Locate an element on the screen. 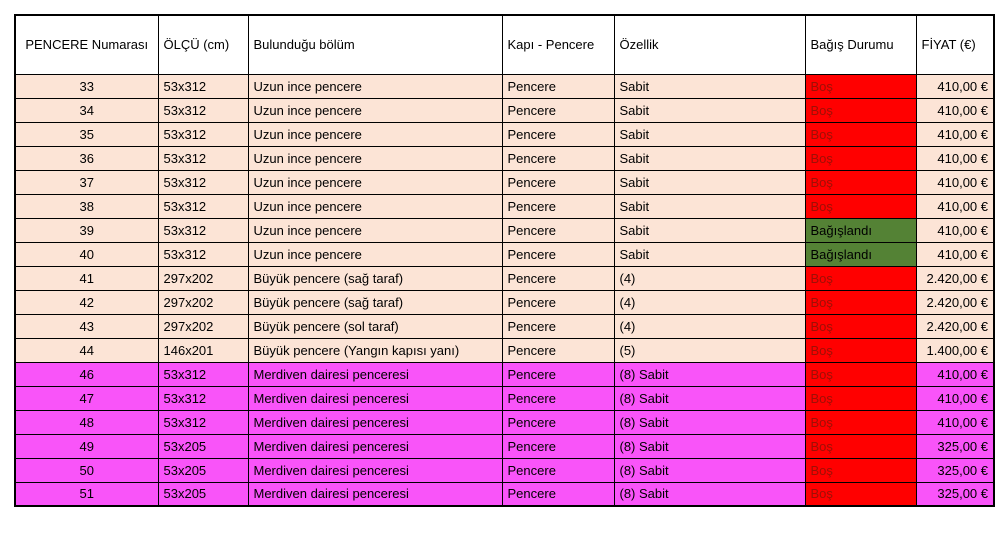 This screenshot has width=1007, height=540. cell-no: 47 is located at coordinates (86, 398).